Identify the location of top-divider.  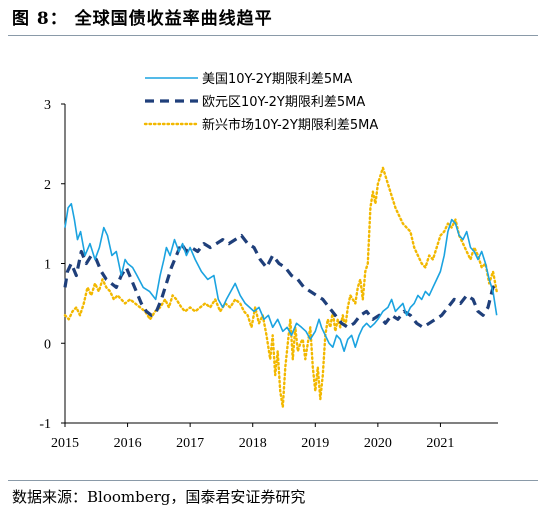
(273, 35).